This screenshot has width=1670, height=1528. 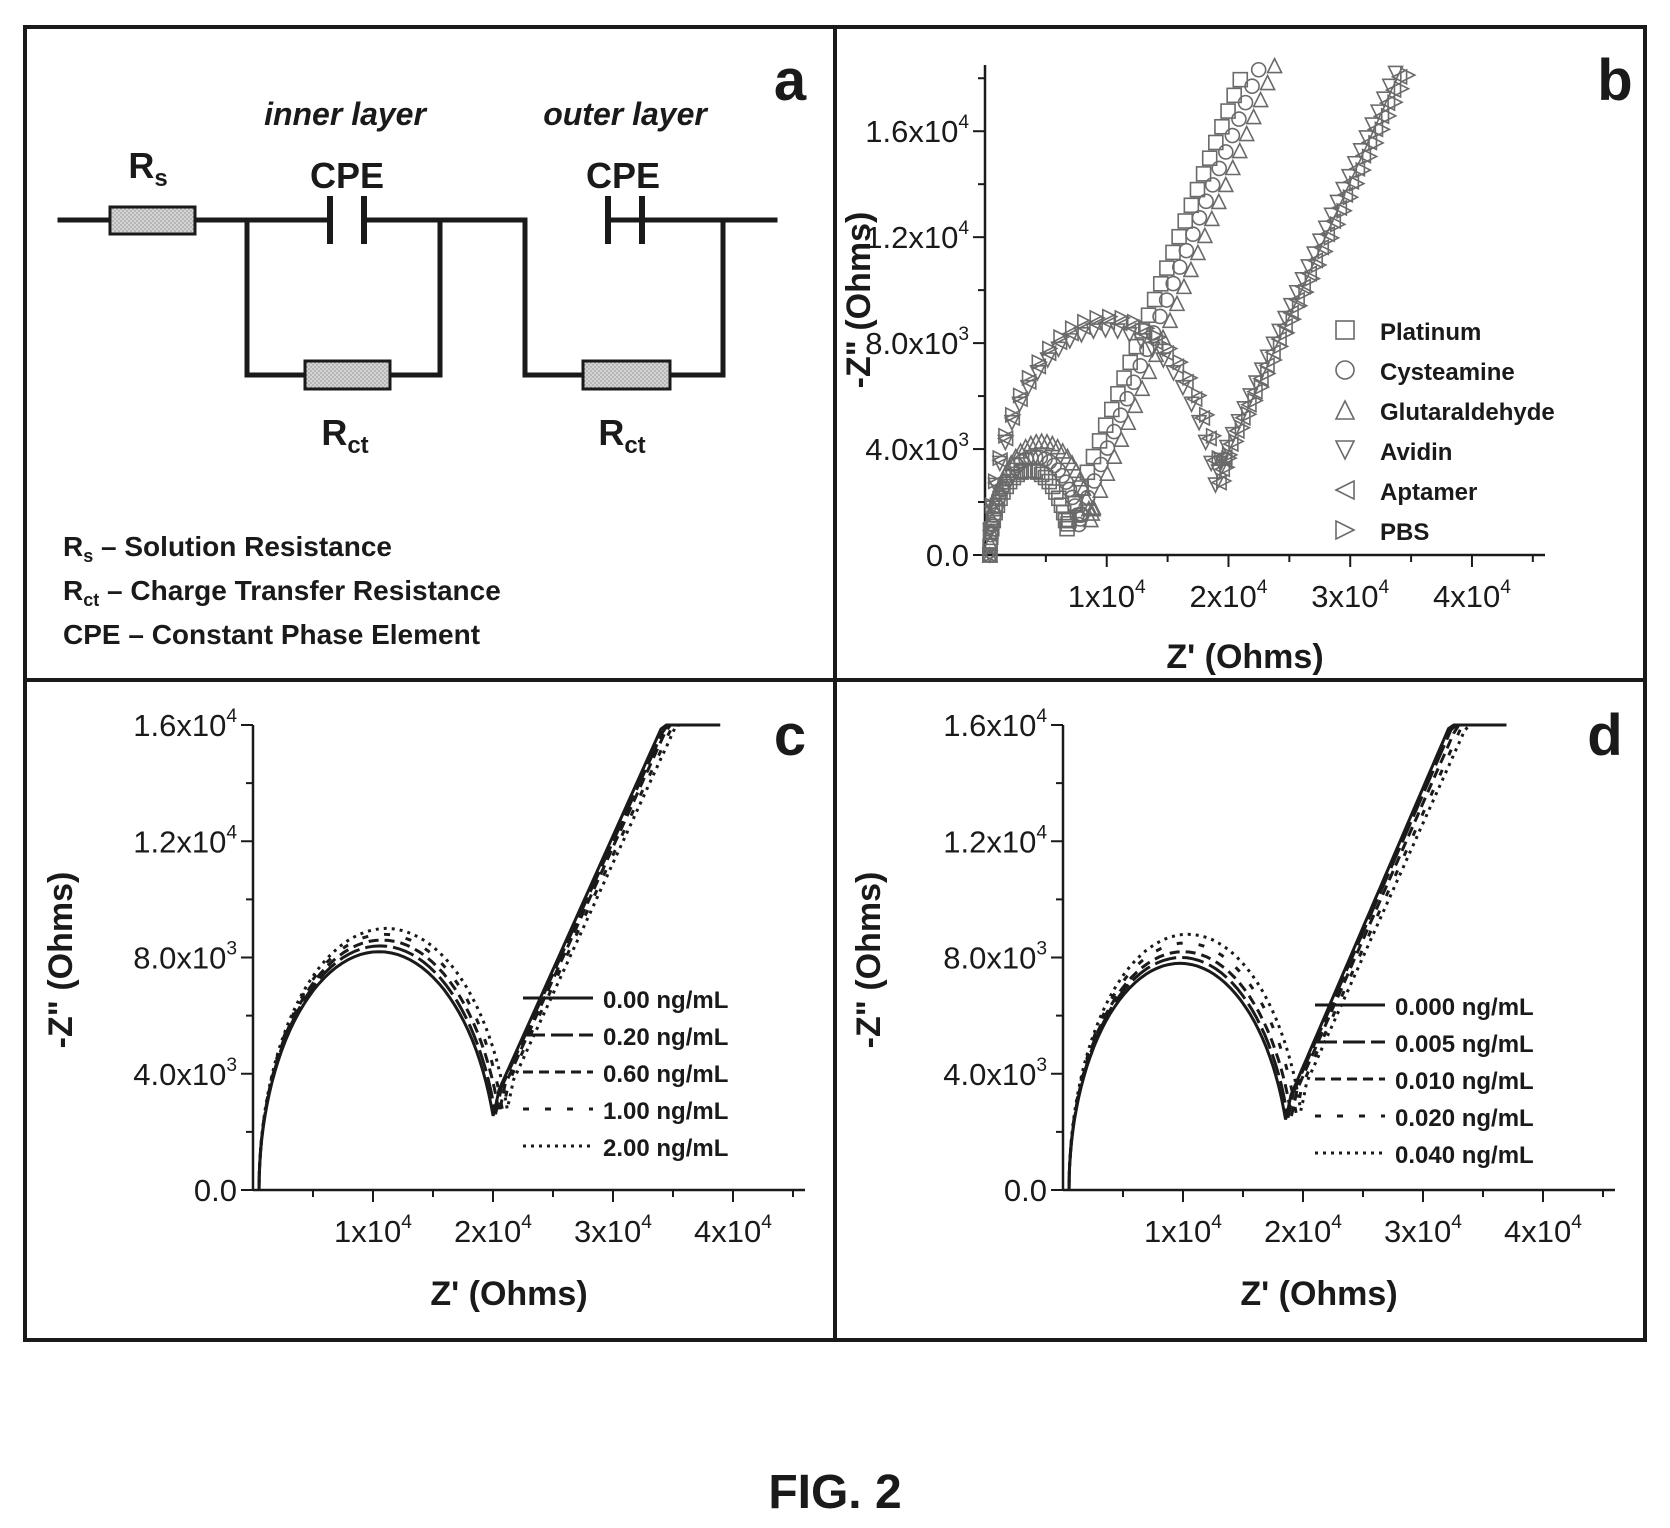 What do you see at coordinates (947, 555) in the screenshot?
I see `y-tick-label: 0.0` at bounding box center [947, 555].